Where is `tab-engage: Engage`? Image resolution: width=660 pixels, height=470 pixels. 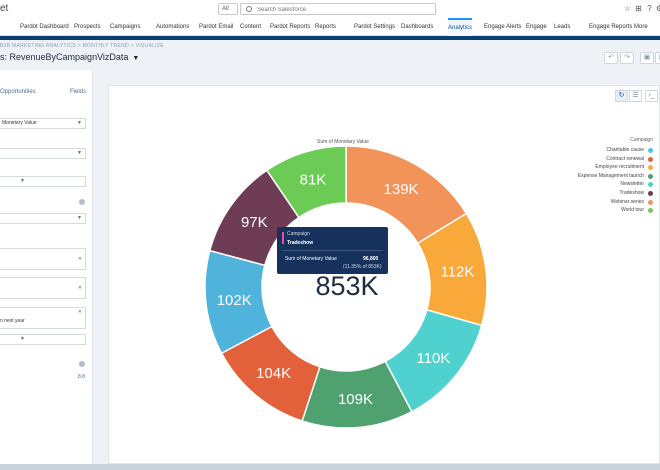
tab-engage: Engage is located at coordinates (536, 27).